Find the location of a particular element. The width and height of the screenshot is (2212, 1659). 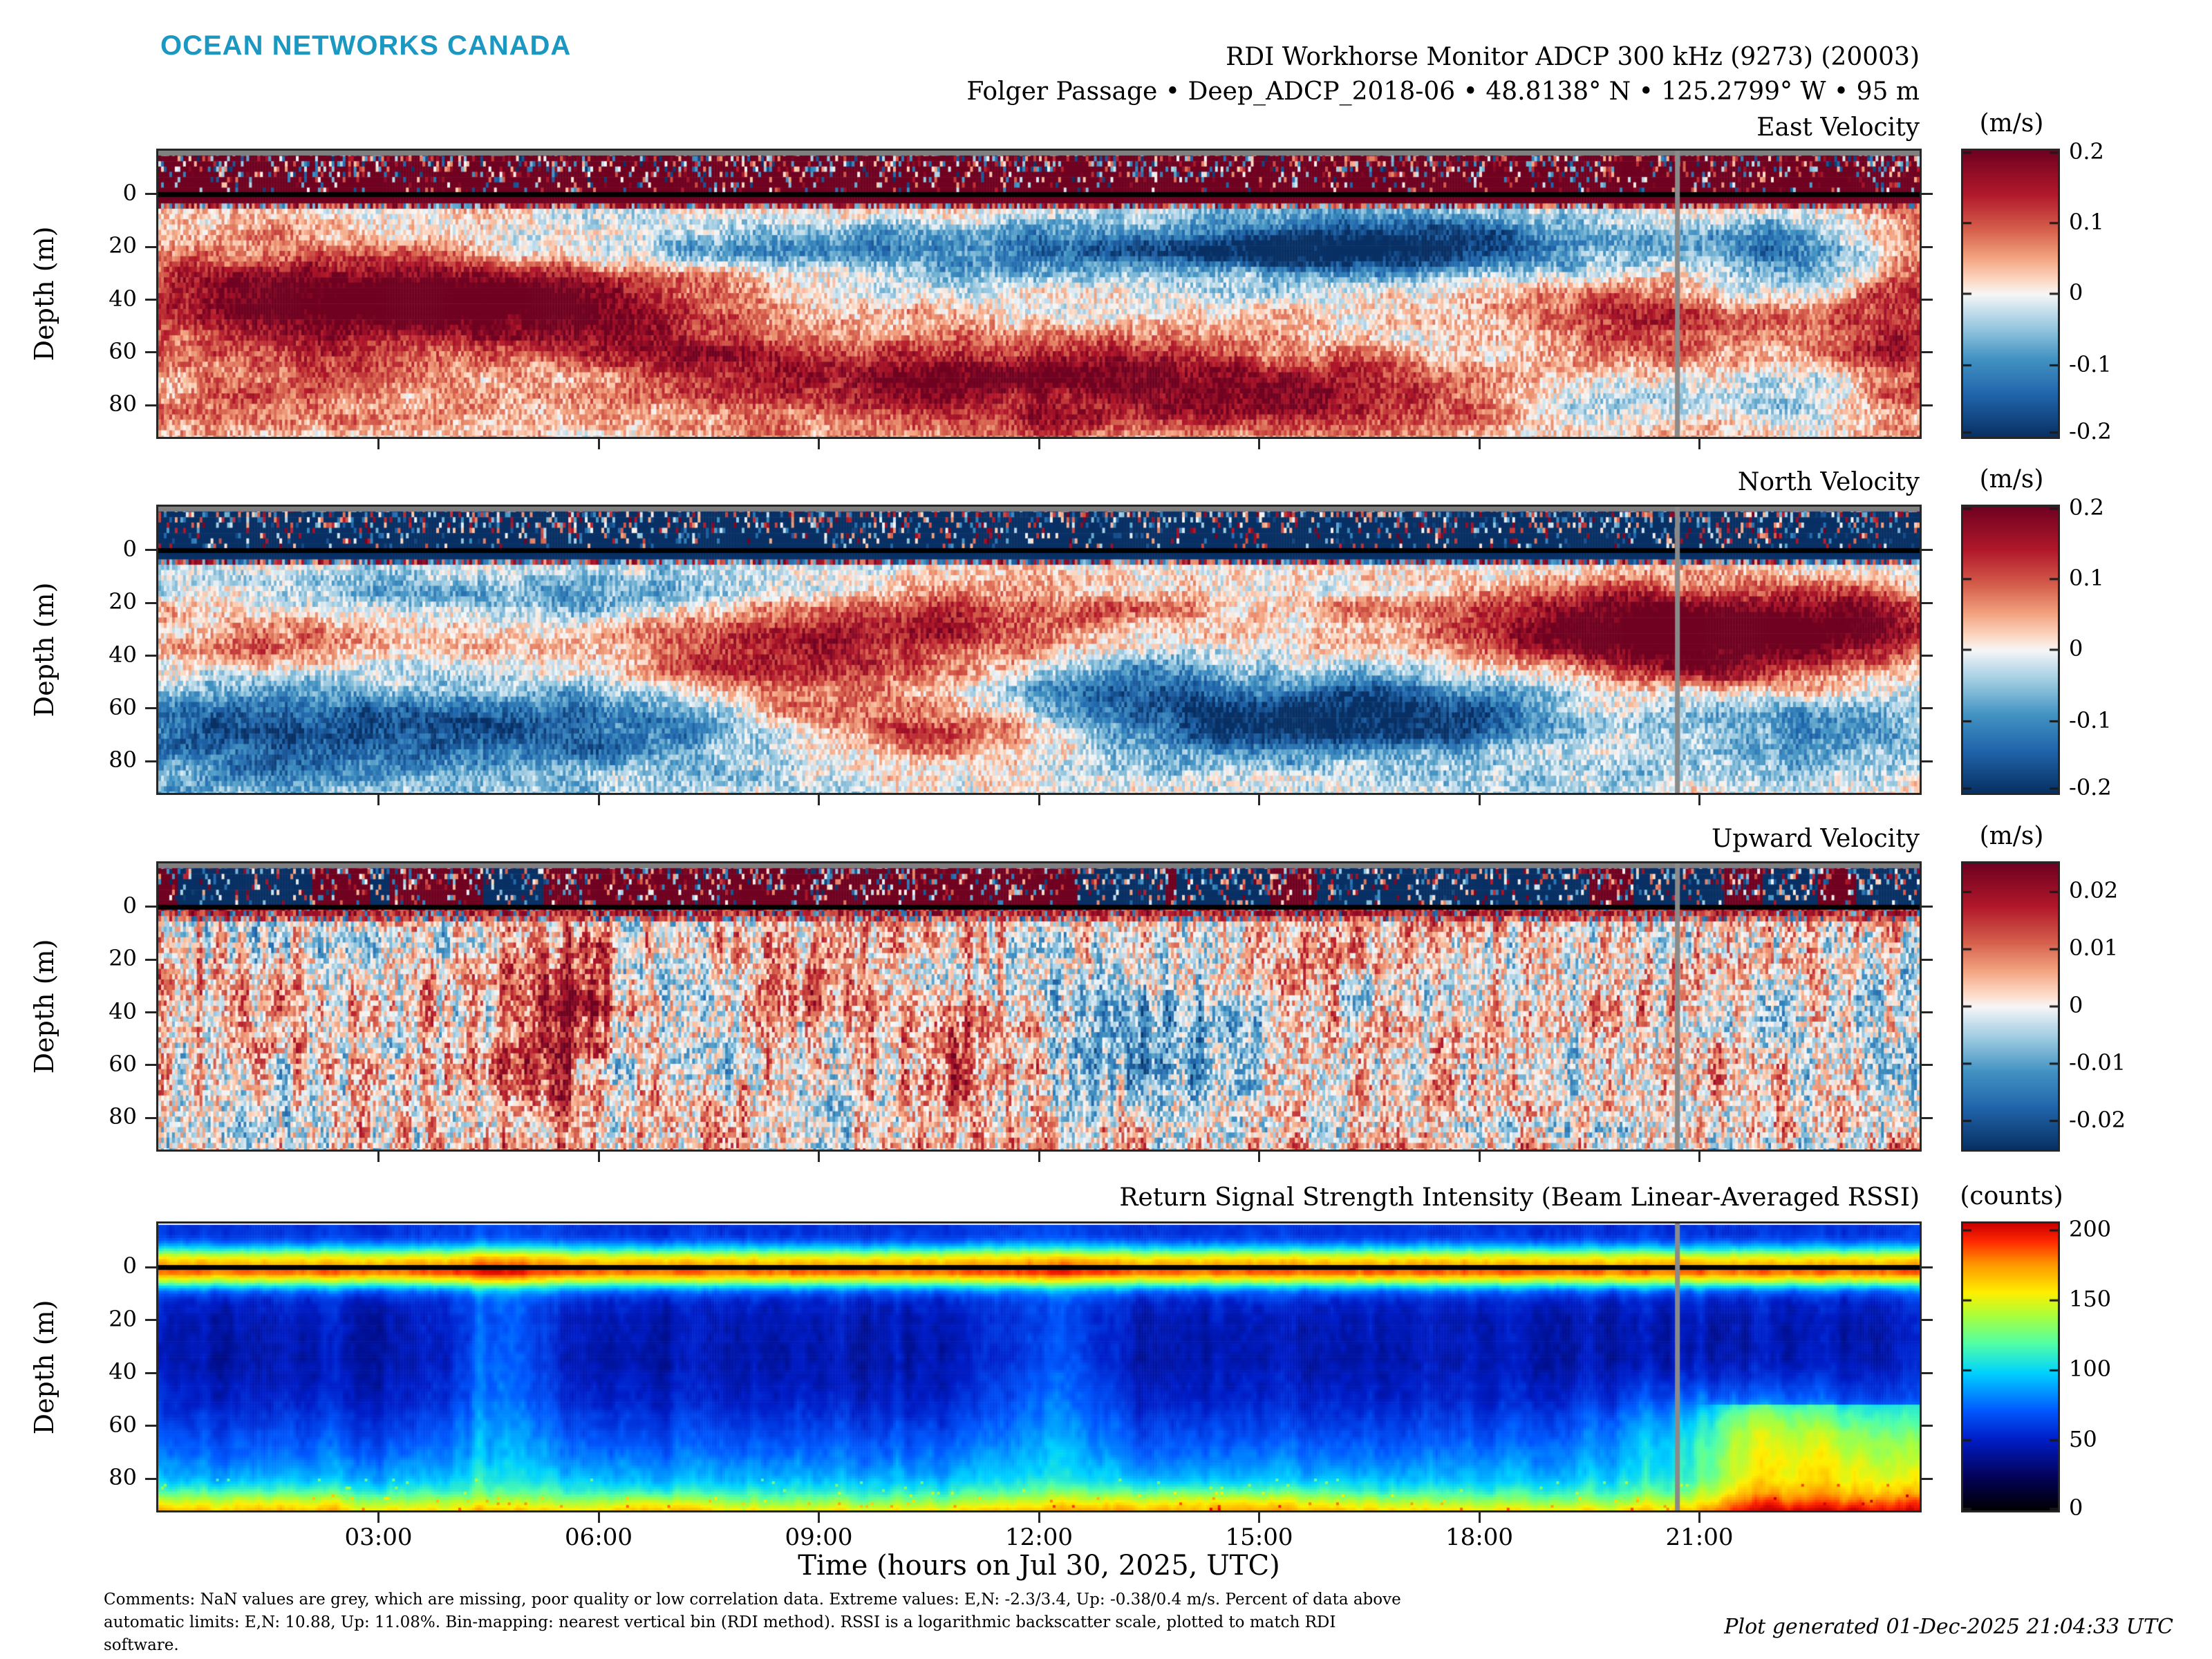

x-axis-label: Time (hours on Jul 30, 2025, UTC) is located at coordinates (1039, 1566).